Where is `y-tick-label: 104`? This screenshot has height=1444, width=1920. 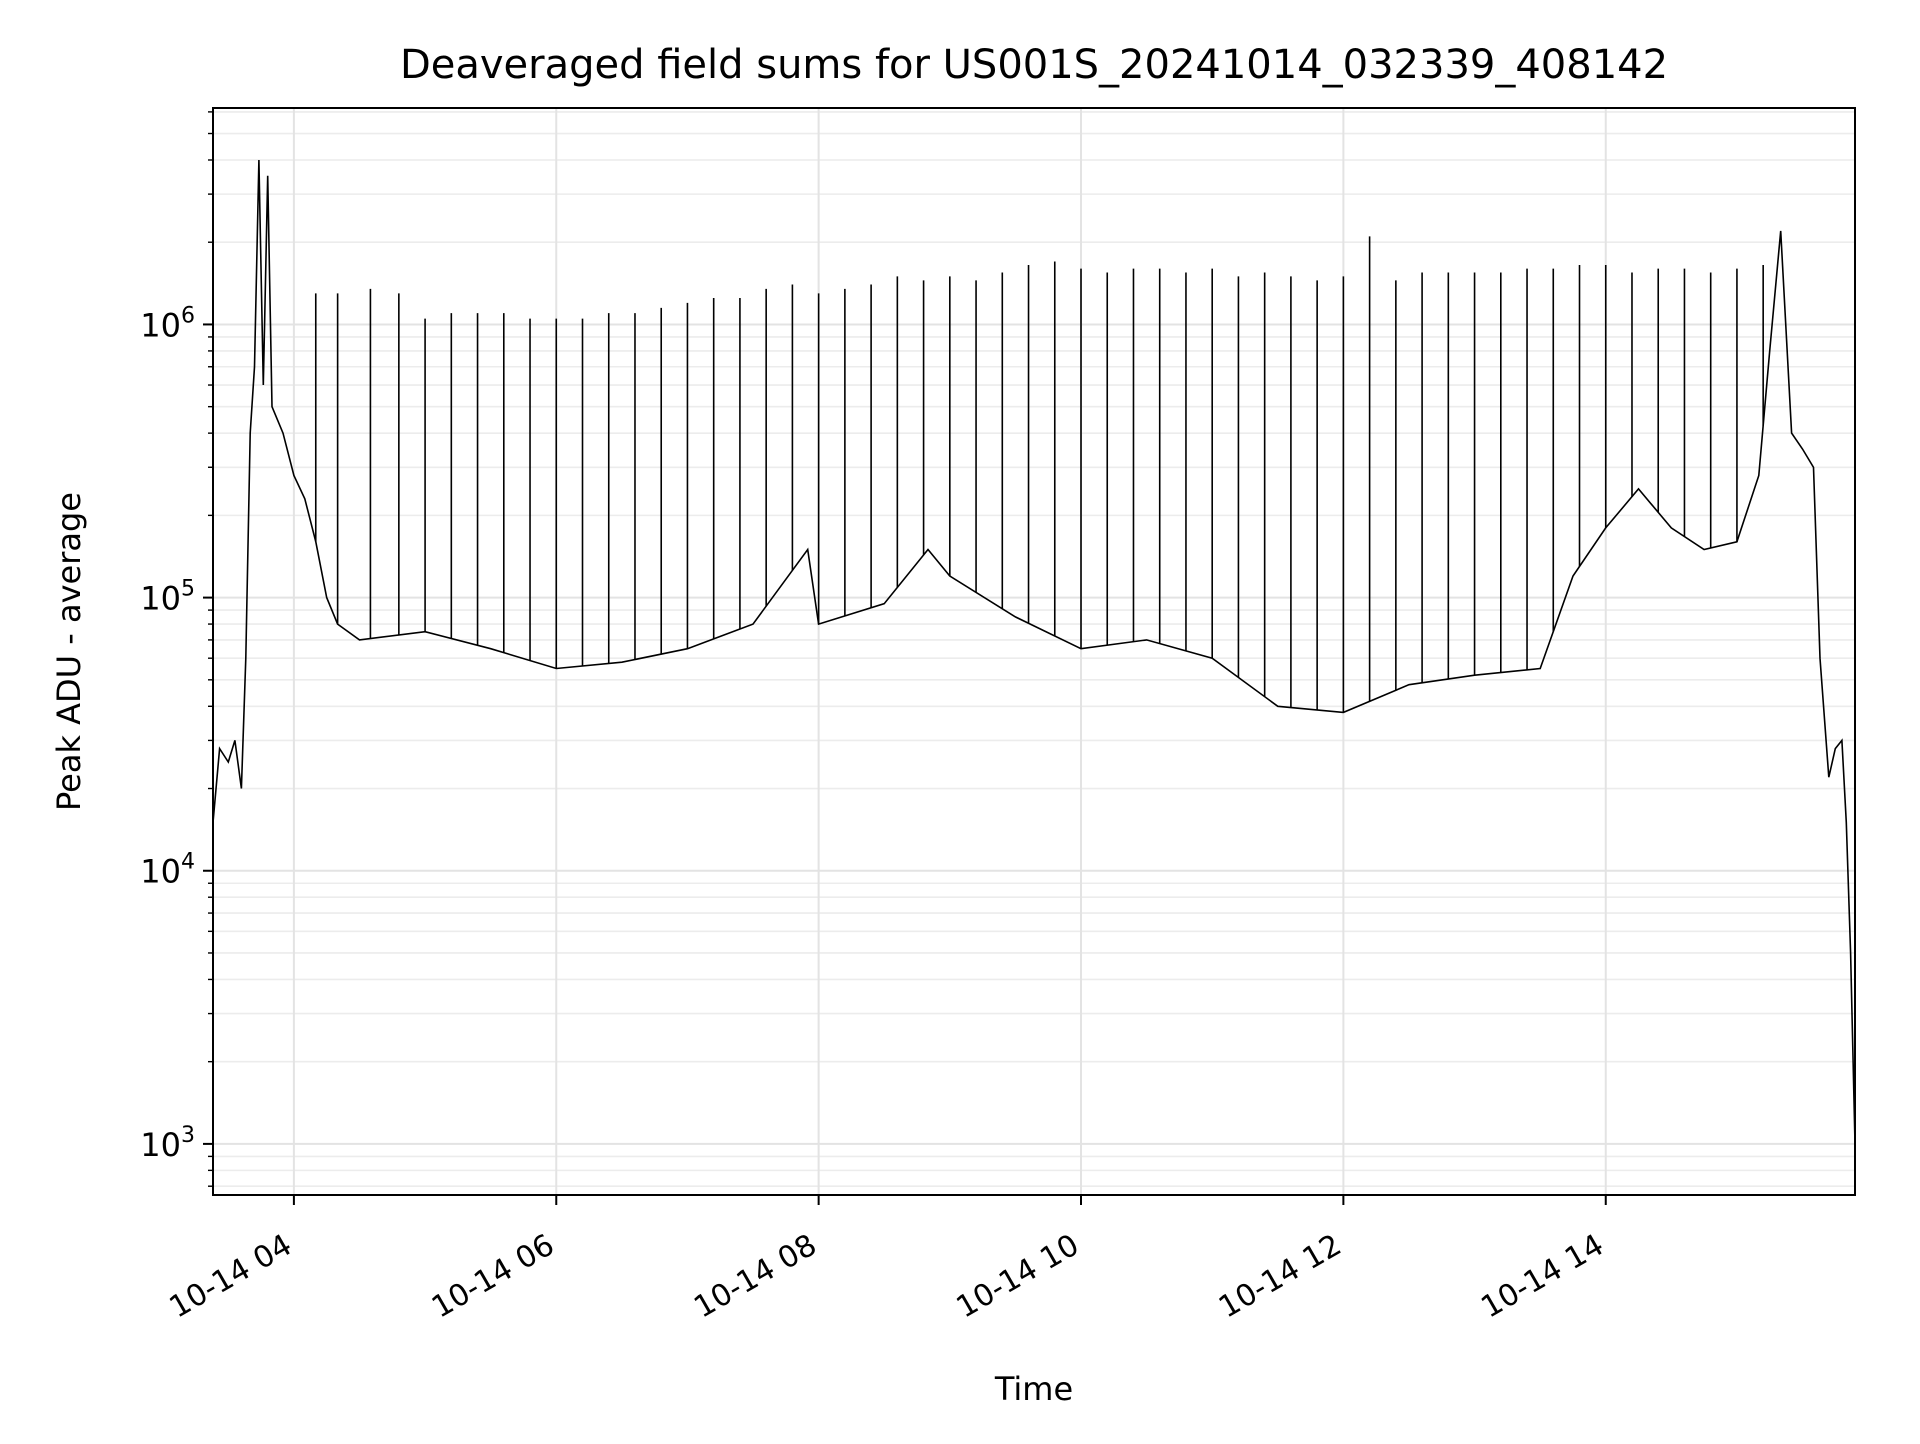 y-tick-label: 104 is located at coordinates (167, 870).